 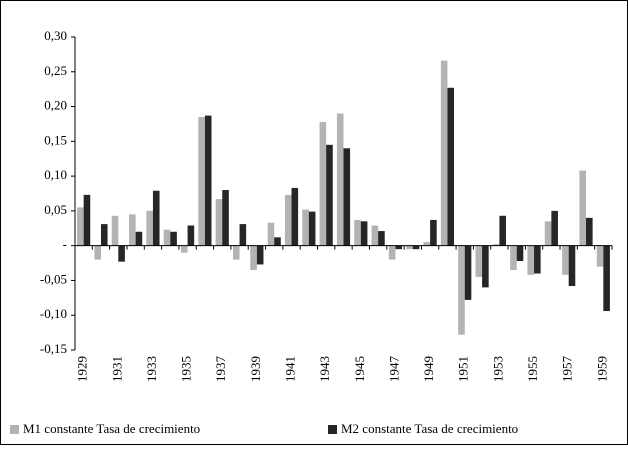 What do you see at coordinates (186, 369) in the screenshot?
I see `x-tick-label: 1935` at bounding box center [186, 369].